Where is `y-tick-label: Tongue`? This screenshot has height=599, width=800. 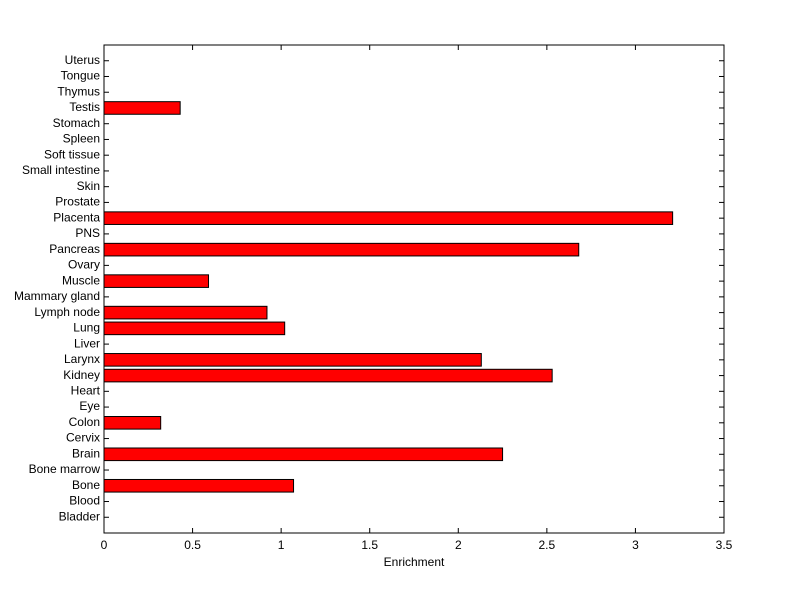 y-tick-label: Tongue is located at coordinates (81, 76).